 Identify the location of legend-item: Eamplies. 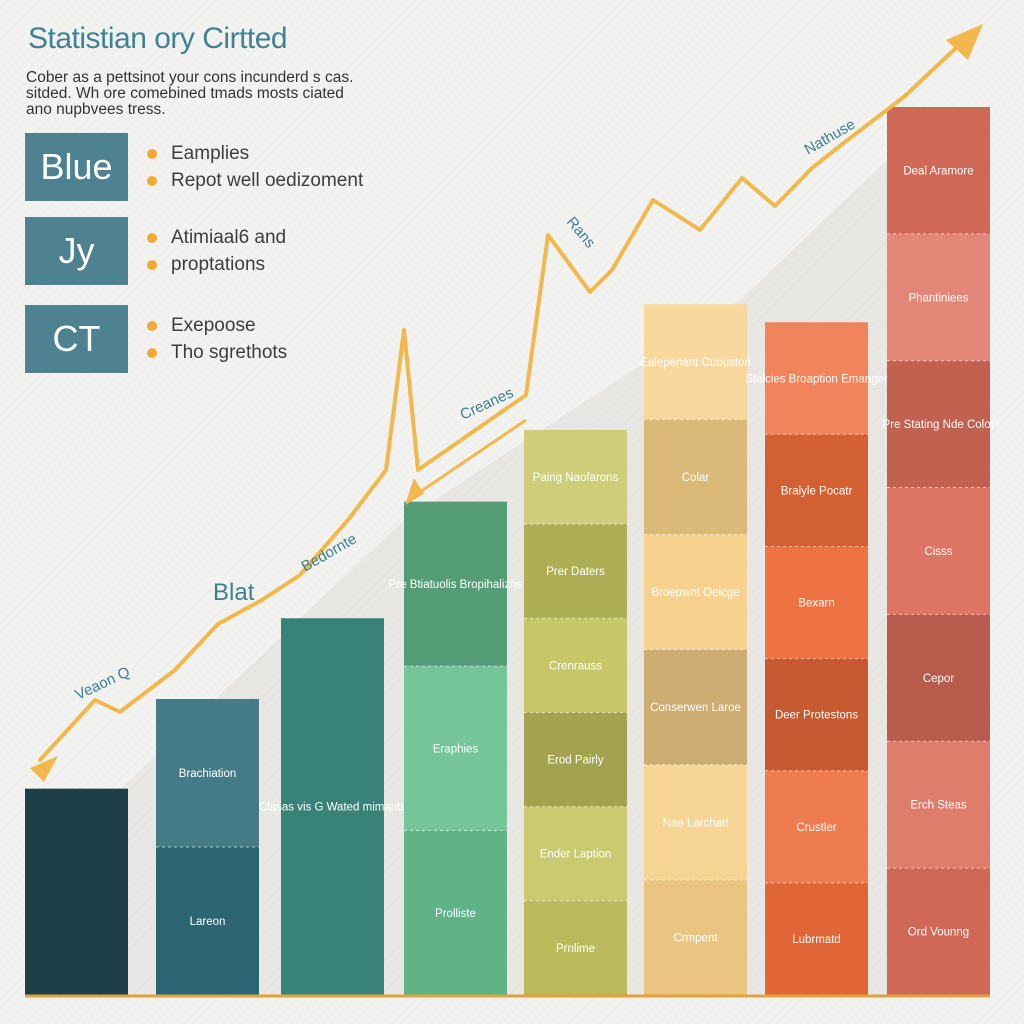
(254, 153).